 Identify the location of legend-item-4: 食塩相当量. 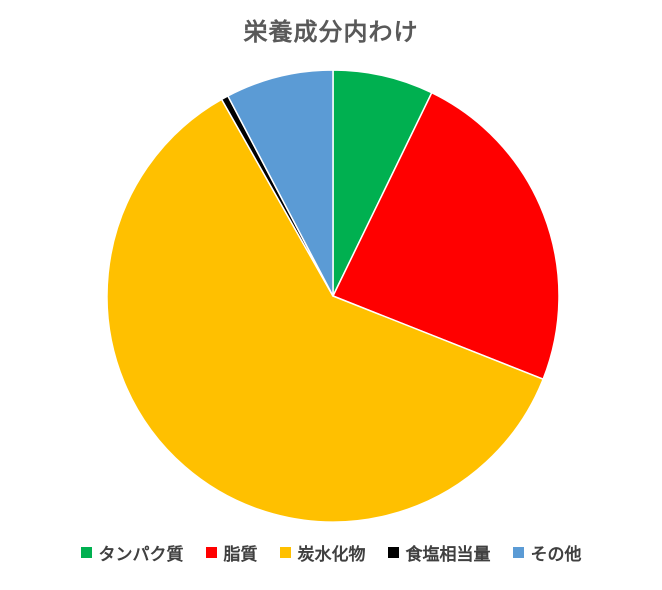
(439, 552).